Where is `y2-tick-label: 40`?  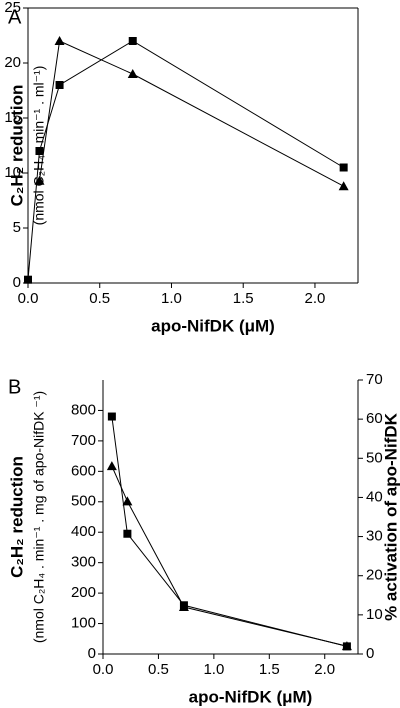
y2-tick-label: 40 is located at coordinates (374, 496).